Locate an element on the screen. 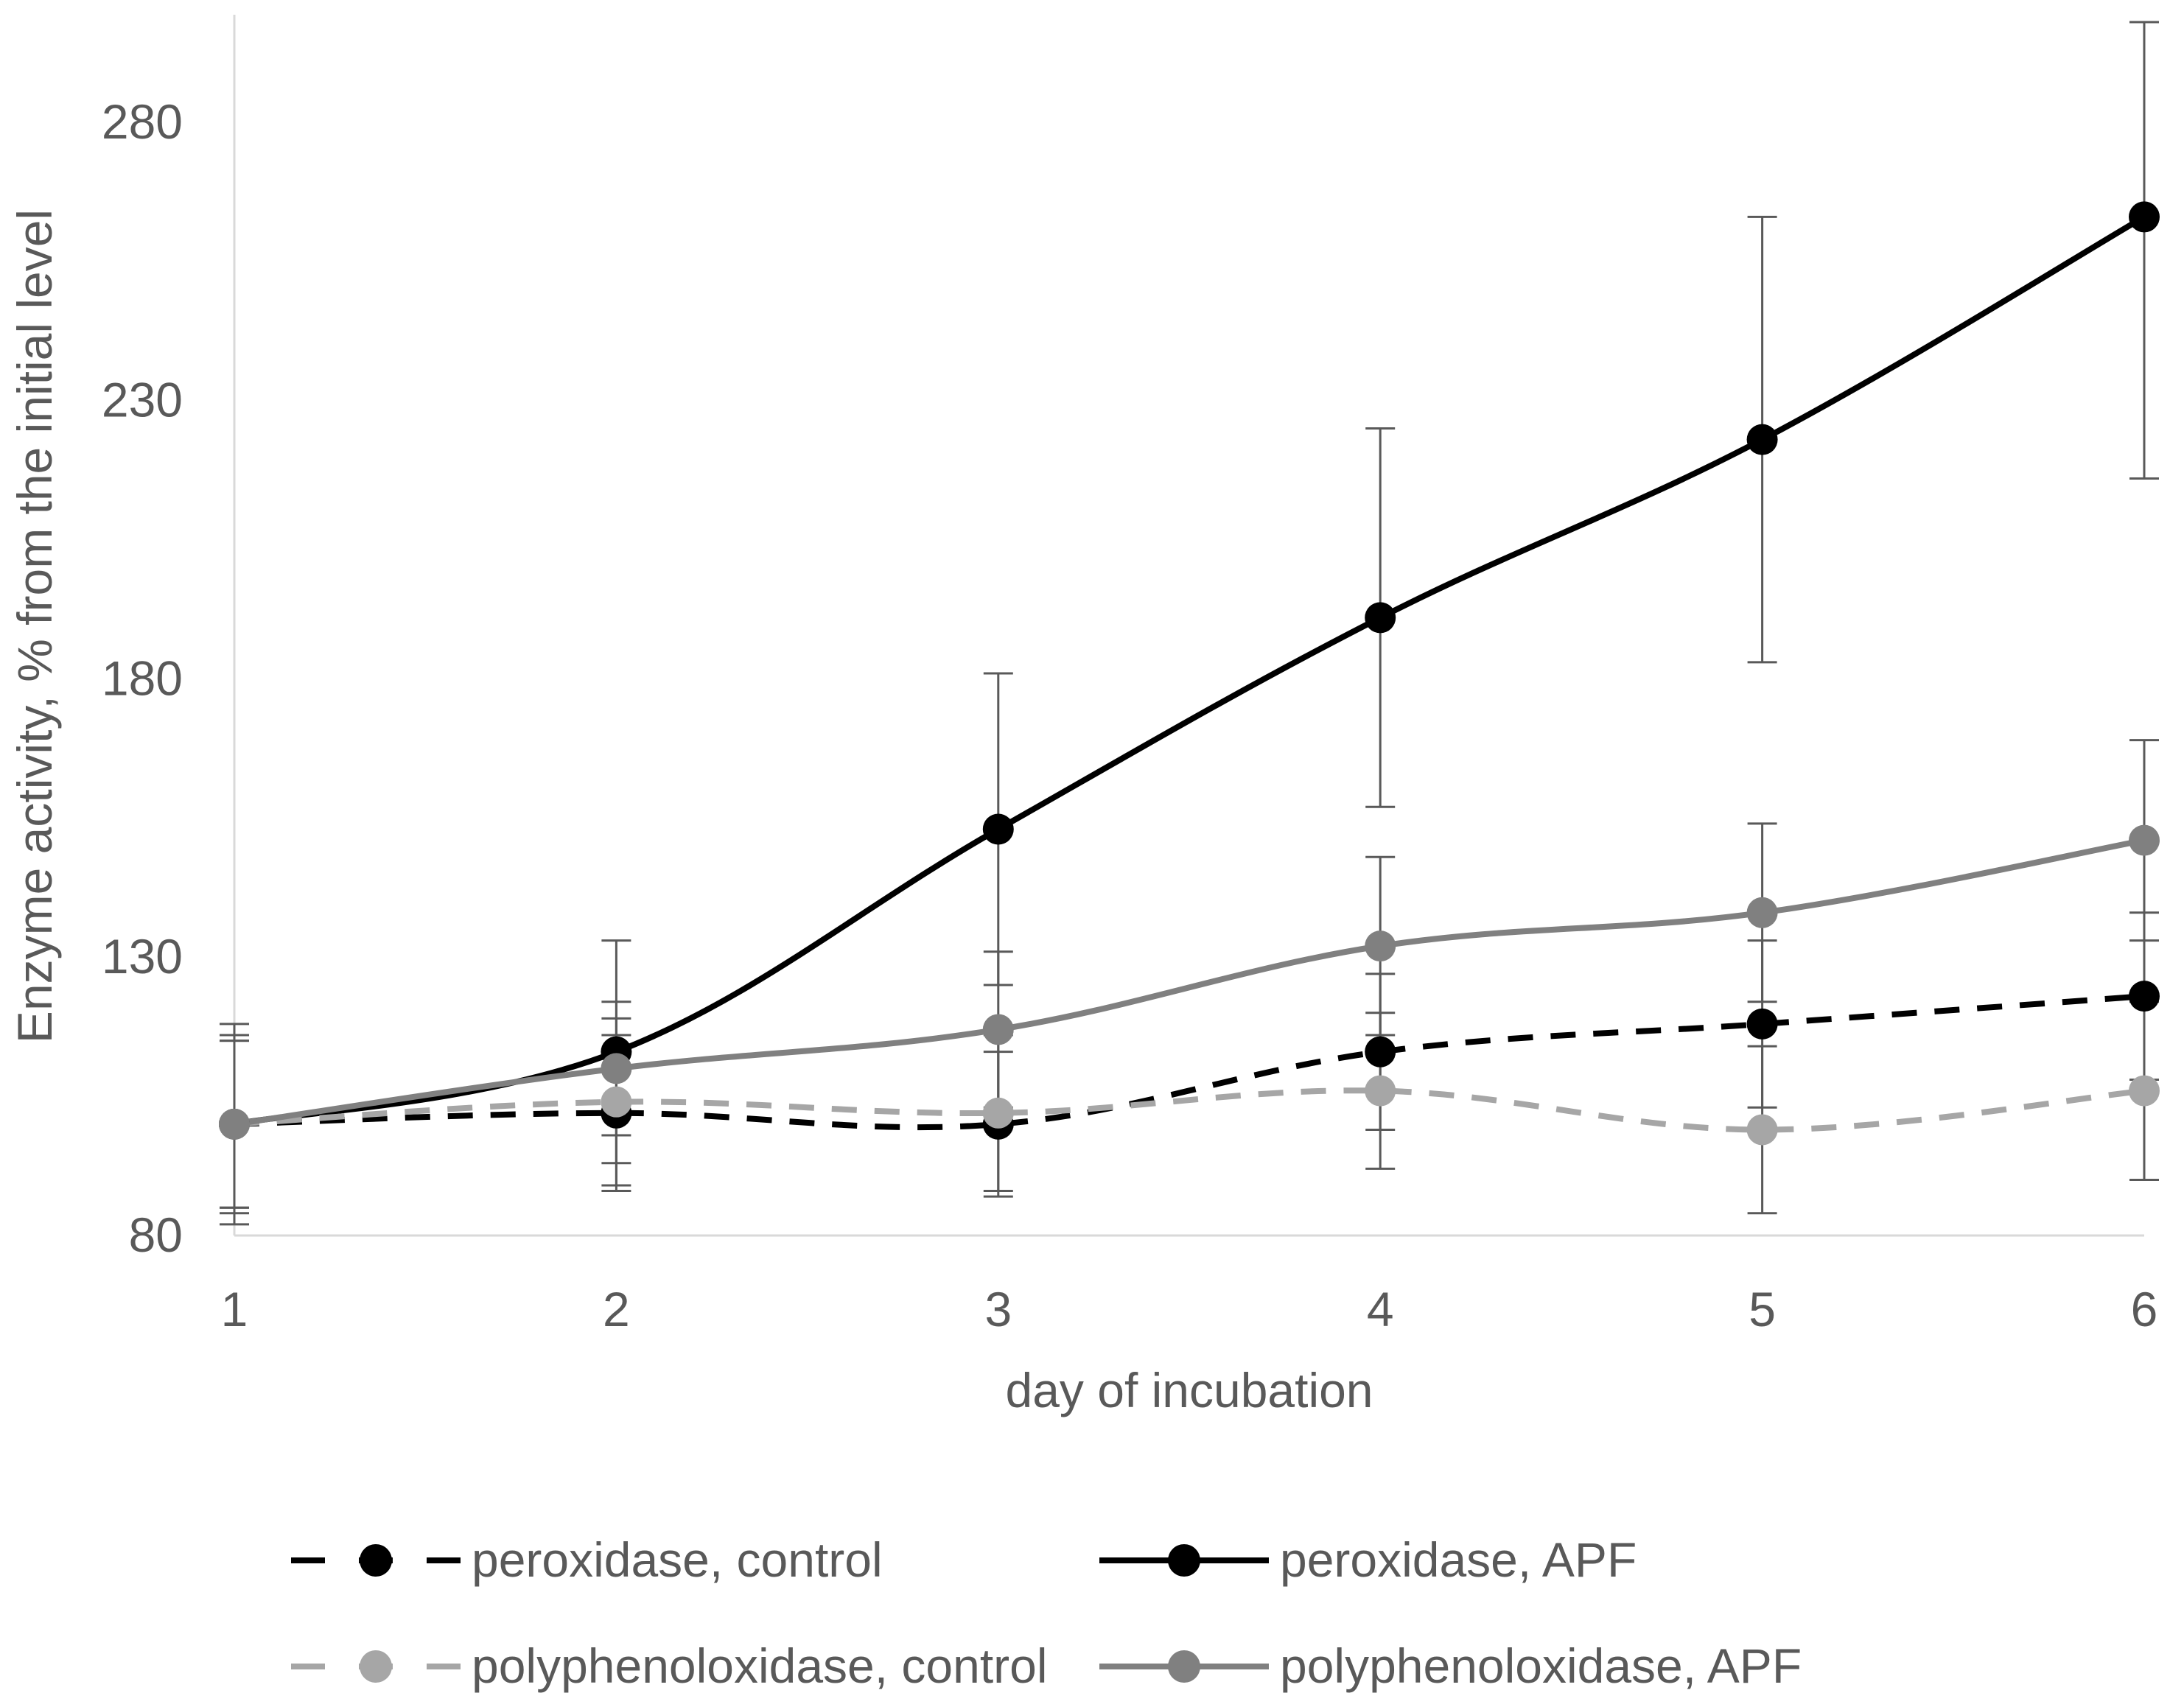 The height and width of the screenshot is (1707, 2184). legend-label-peroxidase-apf: peroxidase, APF is located at coordinates (1458, 1560).